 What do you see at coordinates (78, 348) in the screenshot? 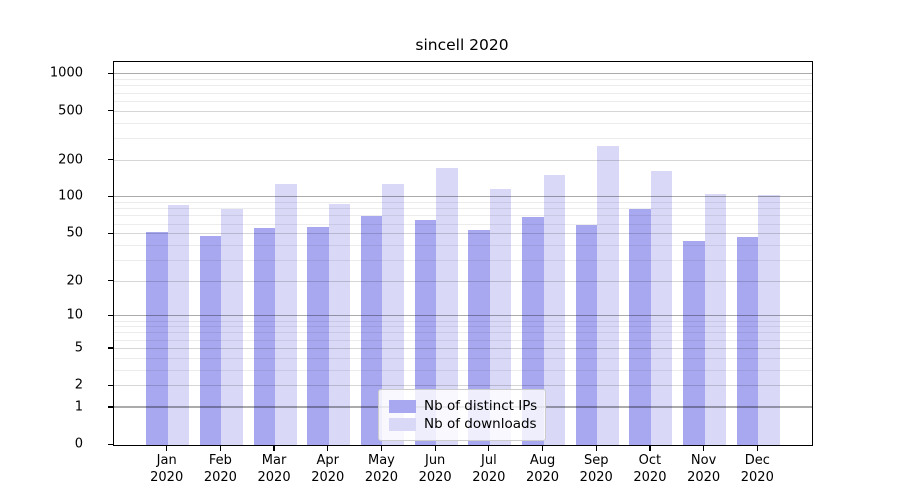
I see `y-tick-label-5: 5` at bounding box center [78, 348].